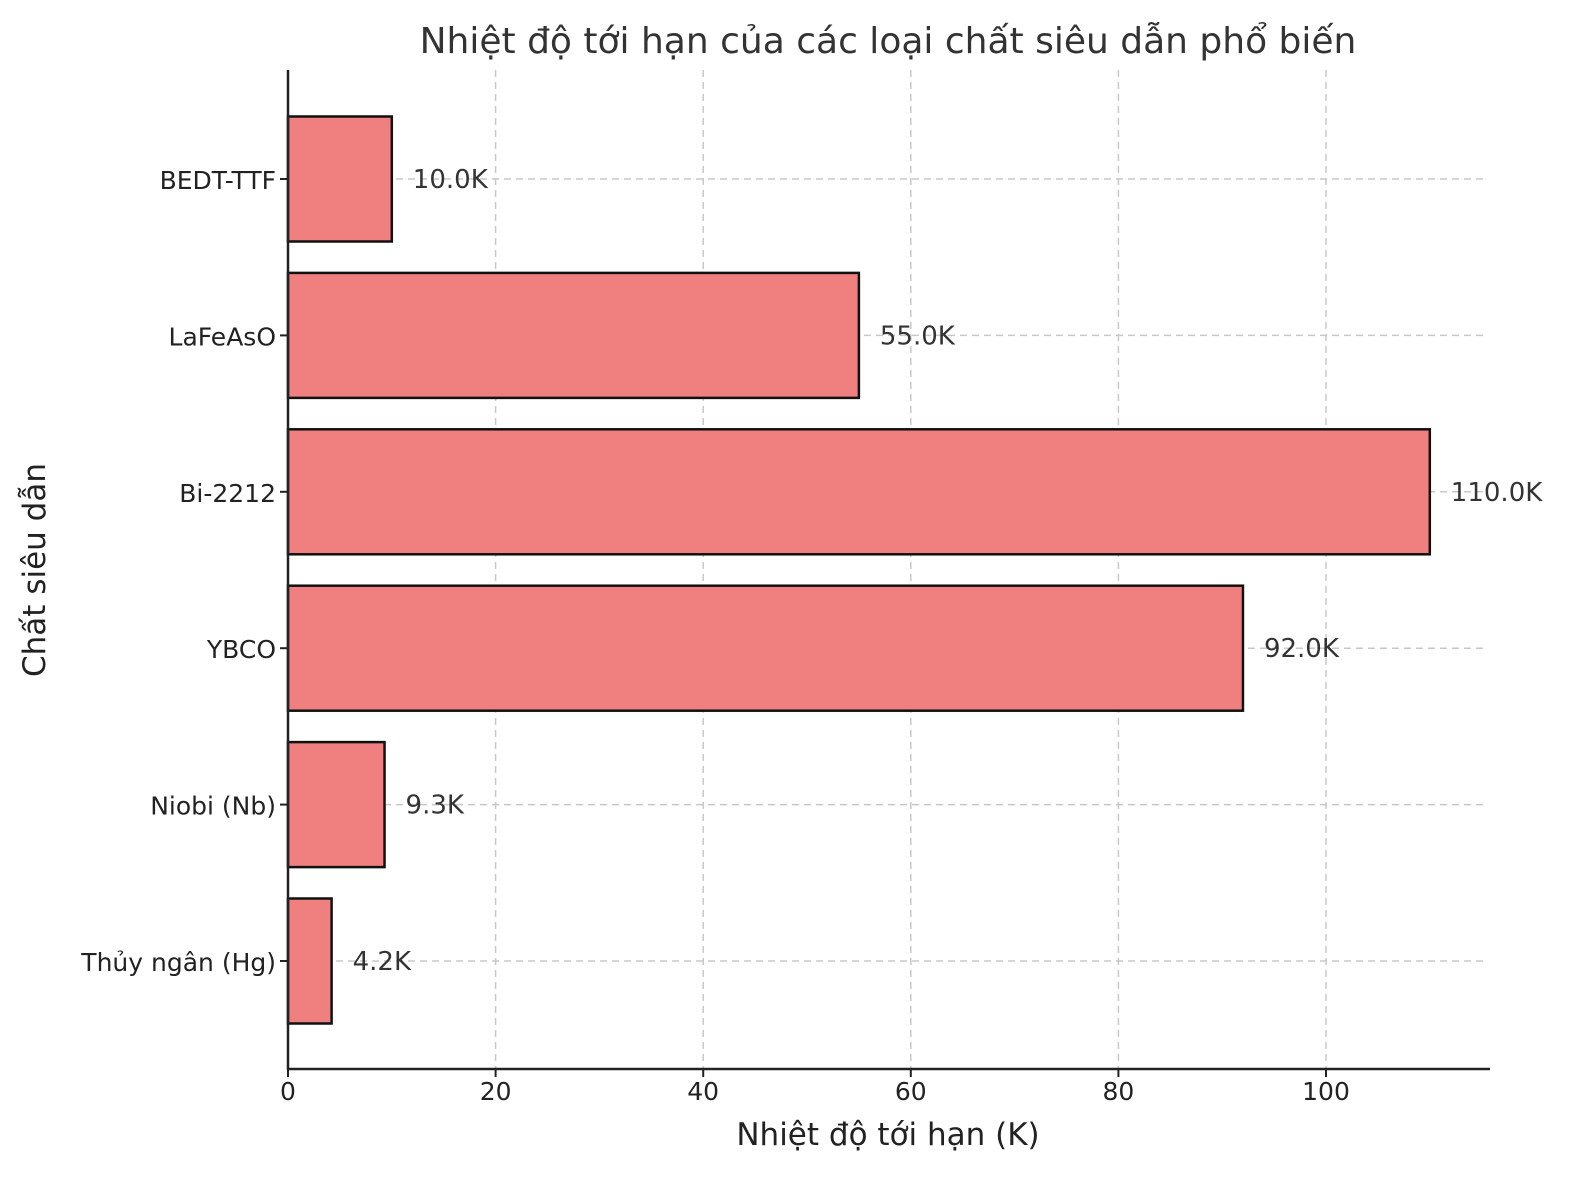  What do you see at coordinates (218, 180) in the screenshot?
I see `y-tick-label: BEDT-TTF` at bounding box center [218, 180].